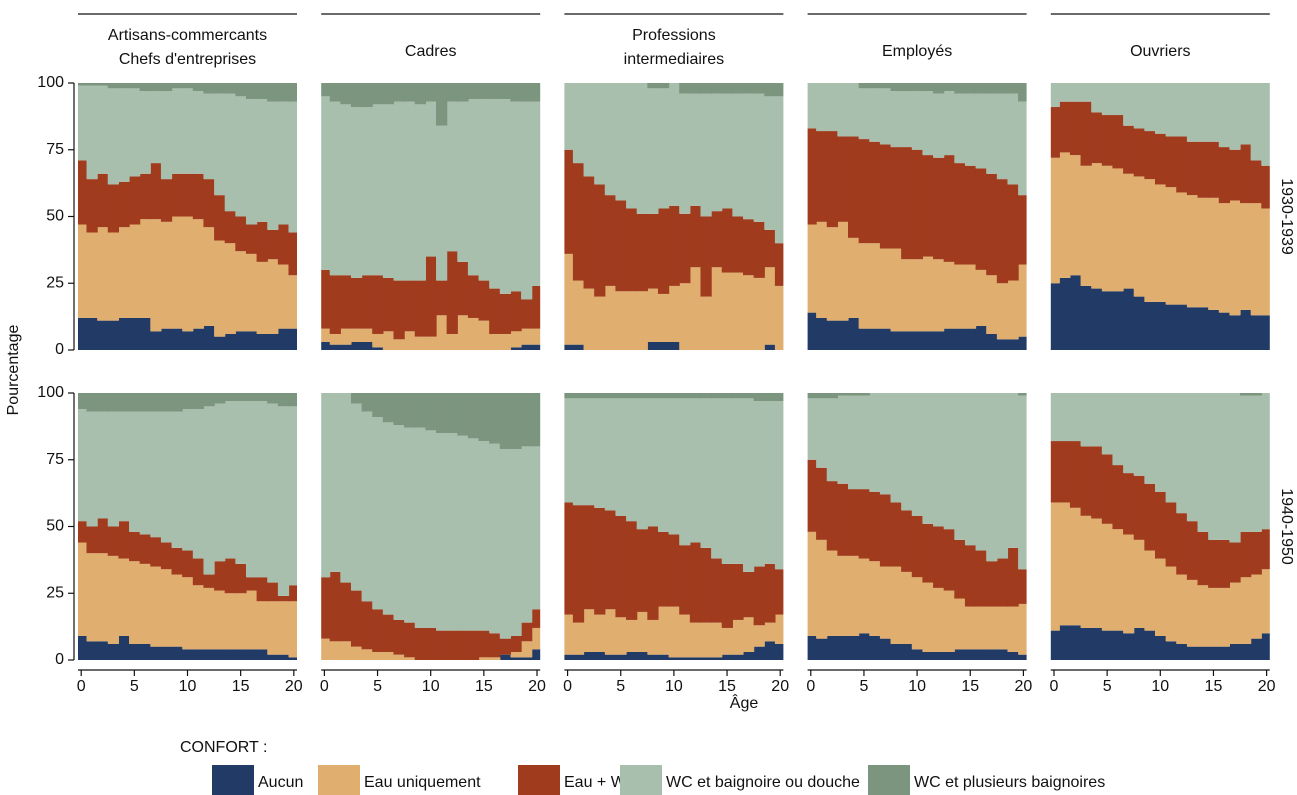 This screenshot has height=795, width=1297. Describe the element at coordinates (377, 686) in the screenshot. I see `x-tick-label: 5` at that location.